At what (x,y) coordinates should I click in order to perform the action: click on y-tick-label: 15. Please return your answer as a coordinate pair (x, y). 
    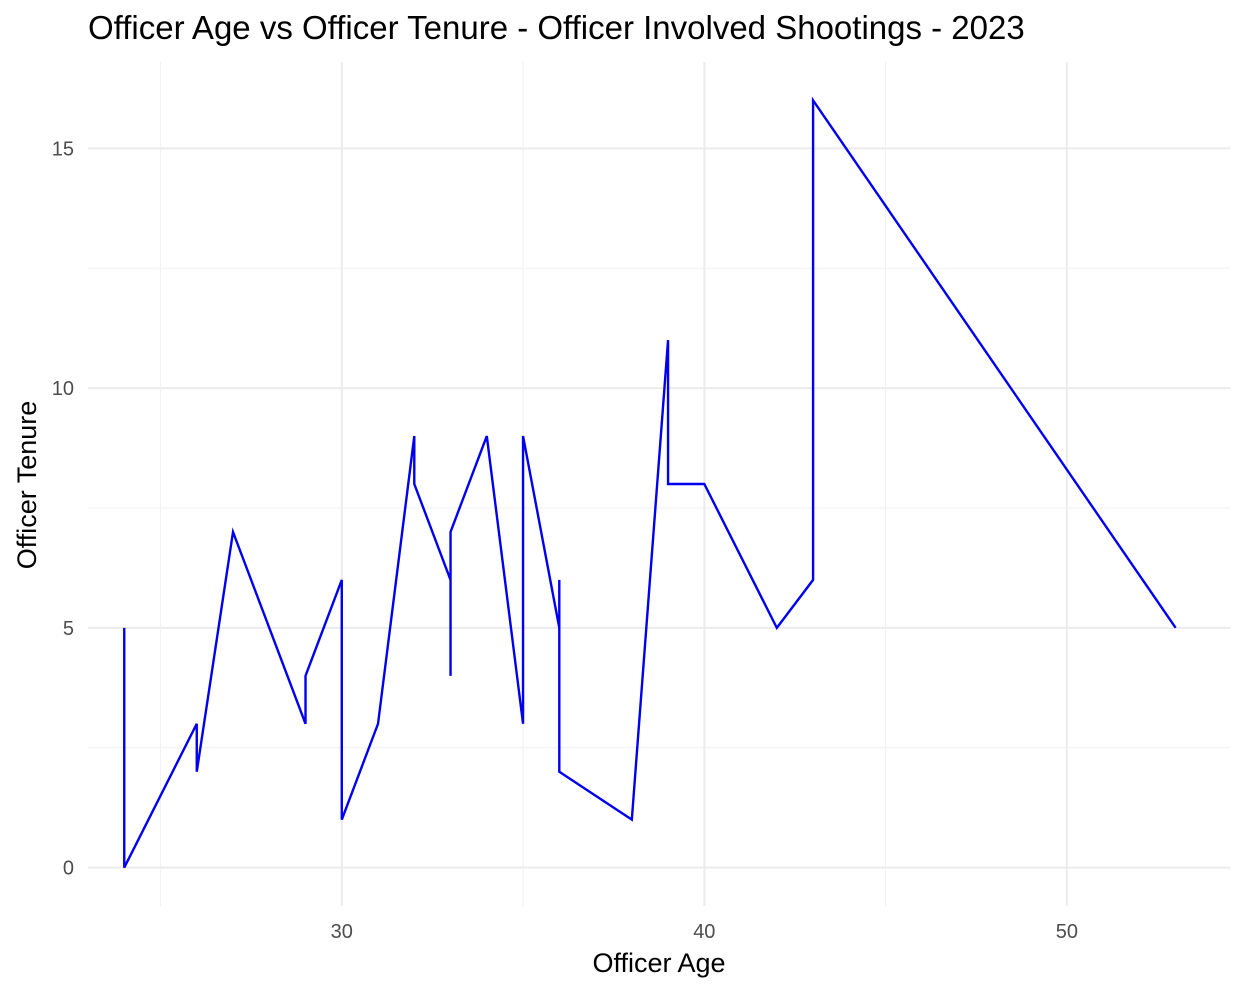
    Looking at the image, I should click on (63, 149).